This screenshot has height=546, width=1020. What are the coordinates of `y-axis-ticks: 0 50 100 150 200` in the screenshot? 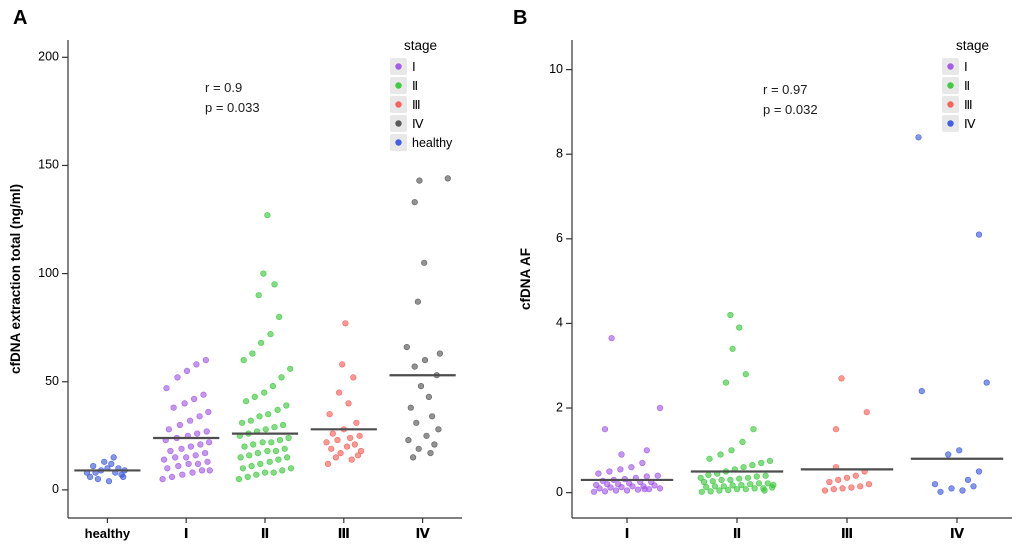 It's located at (53, 273).